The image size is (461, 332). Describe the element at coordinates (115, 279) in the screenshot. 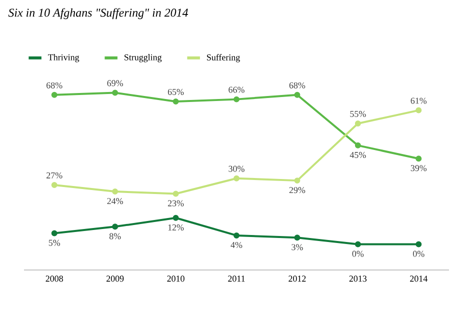

I see `x-tick-label: 2009` at that location.